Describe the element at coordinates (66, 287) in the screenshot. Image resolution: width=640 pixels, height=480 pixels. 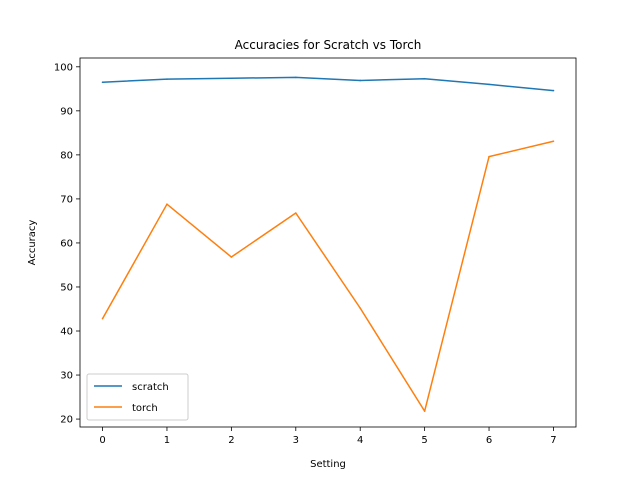
I see `y-tick-label: 50` at that location.